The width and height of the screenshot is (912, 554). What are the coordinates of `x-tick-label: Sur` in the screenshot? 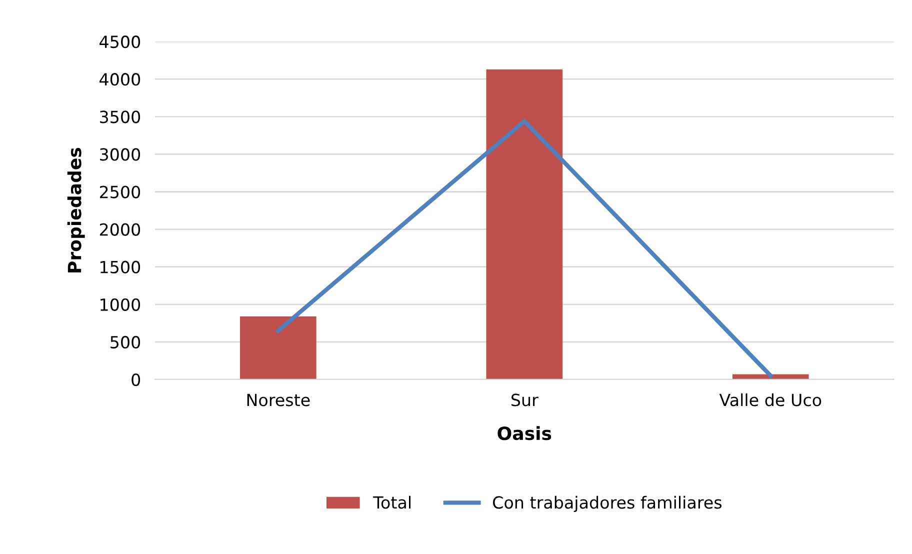 It's located at (525, 400).